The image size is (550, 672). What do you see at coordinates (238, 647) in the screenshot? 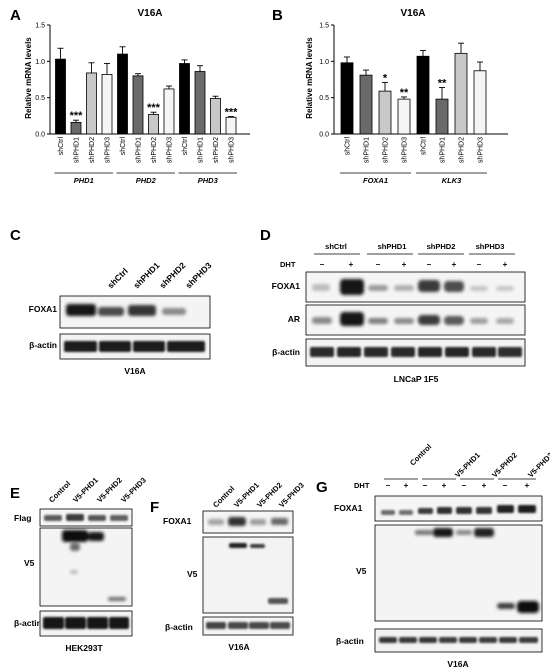
I see `blot-f-caption: V16A` at bounding box center [238, 647].